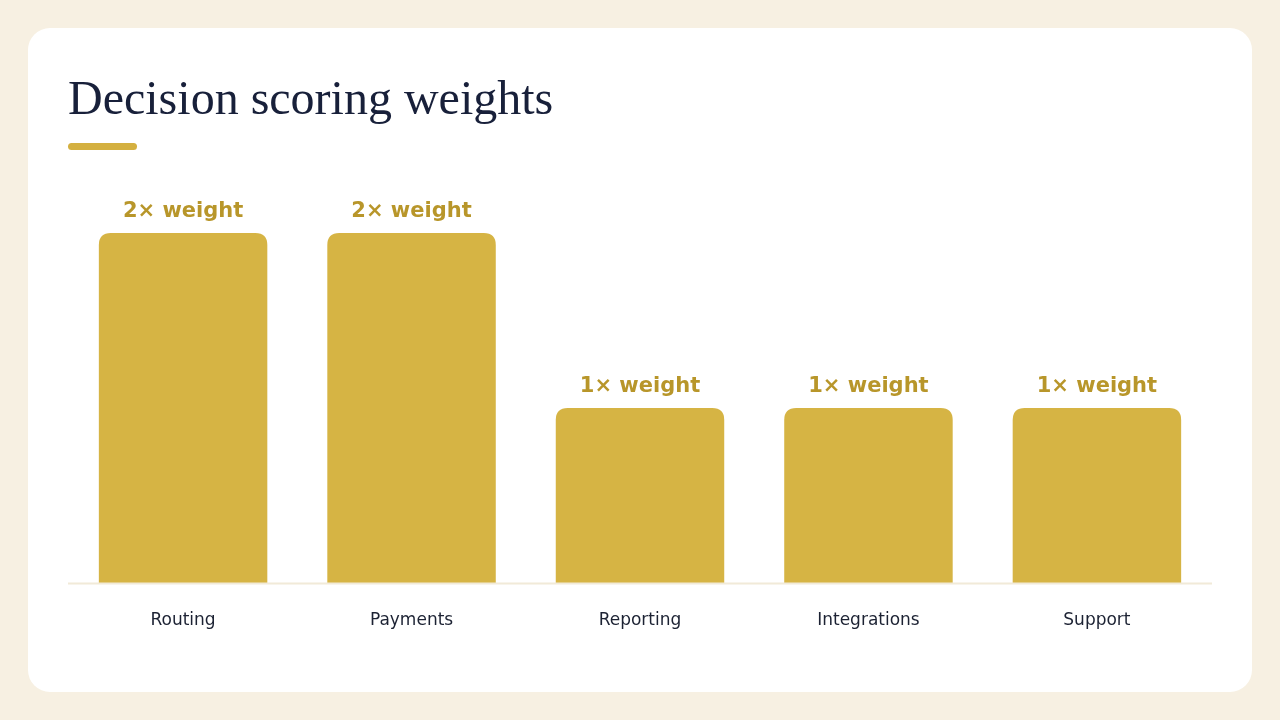 The height and width of the screenshot is (720, 1280). Describe the element at coordinates (411, 619) in the screenshot. I see `x-tick-label: Payments` at that location.